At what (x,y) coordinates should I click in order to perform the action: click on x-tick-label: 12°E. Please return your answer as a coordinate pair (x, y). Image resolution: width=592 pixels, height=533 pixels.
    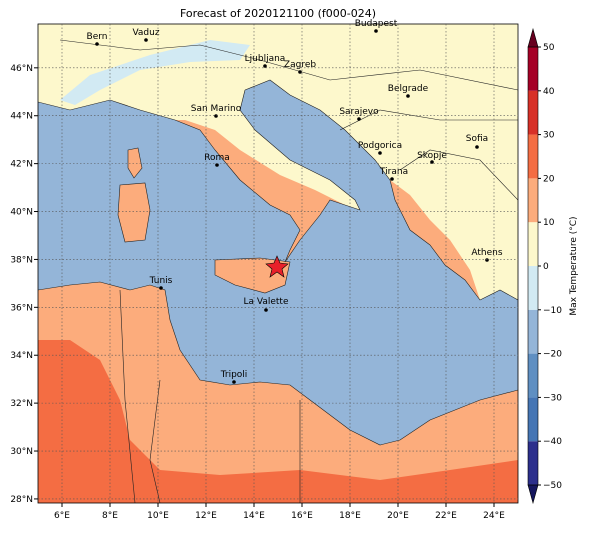
    Looking at the image, I should click on (206, 516).